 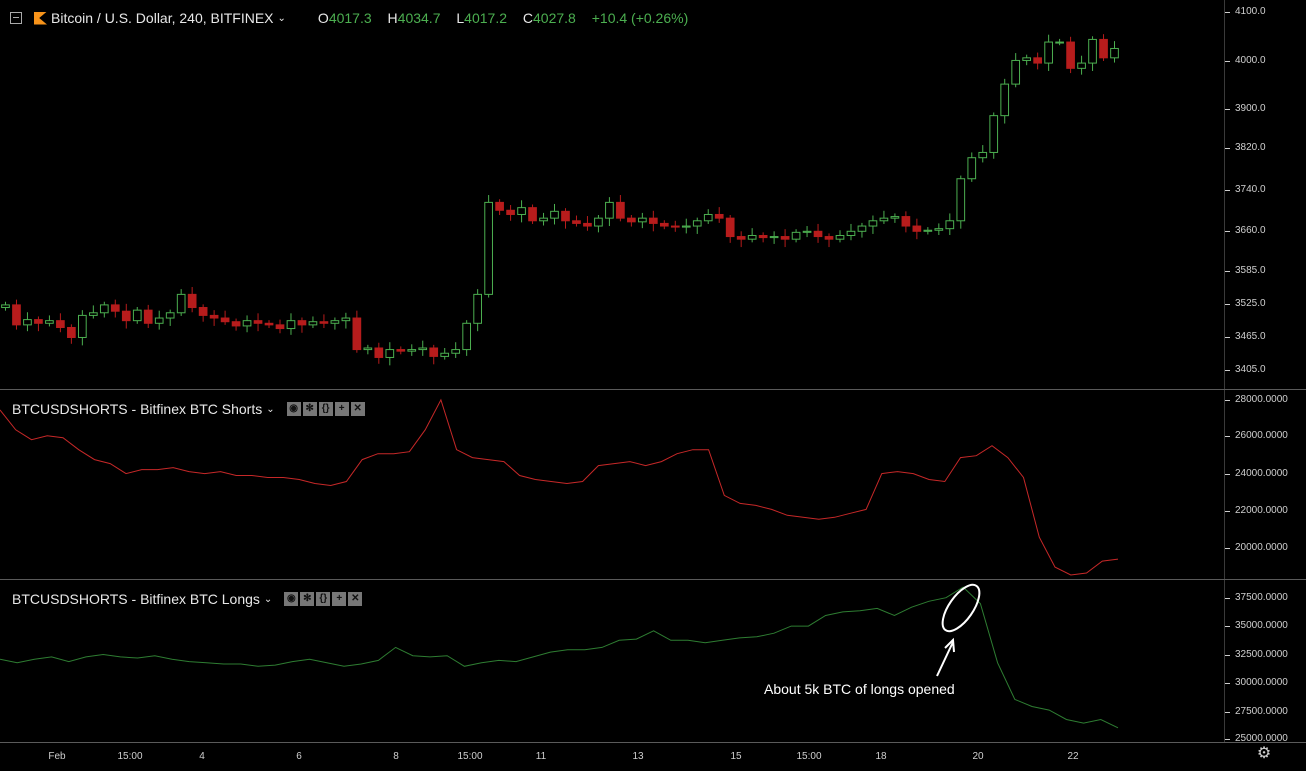 What do you see at coordinates (136, 599) in the screenshot?
I see `longs-legend-label: BTCUSDSHORTS - Bitfinex BTC Longs` at bounding box center [136, 599].